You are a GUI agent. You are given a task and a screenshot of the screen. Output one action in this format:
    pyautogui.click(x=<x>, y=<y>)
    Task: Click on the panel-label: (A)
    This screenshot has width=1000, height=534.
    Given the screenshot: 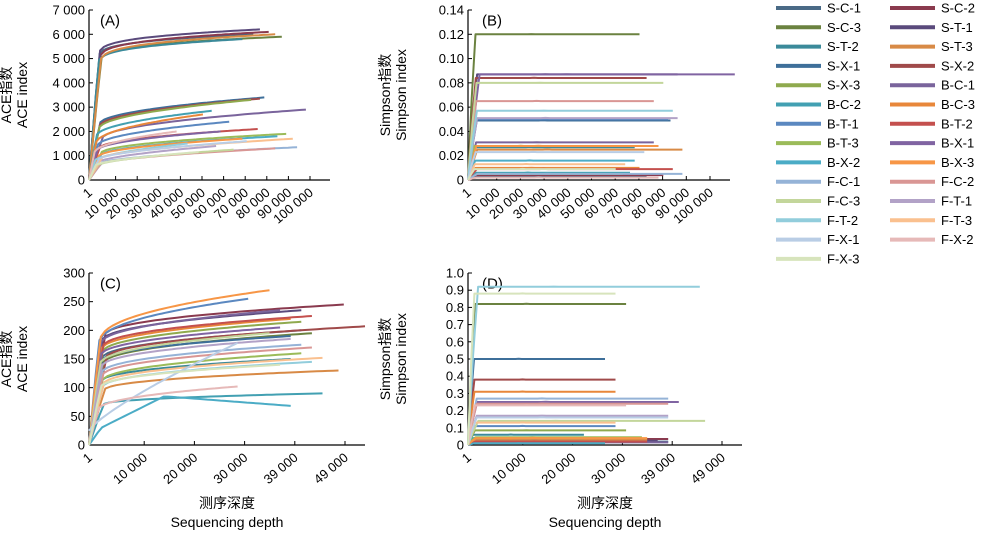 What is the action you would take?
    pyautogui.click(x=110, y=20)
    